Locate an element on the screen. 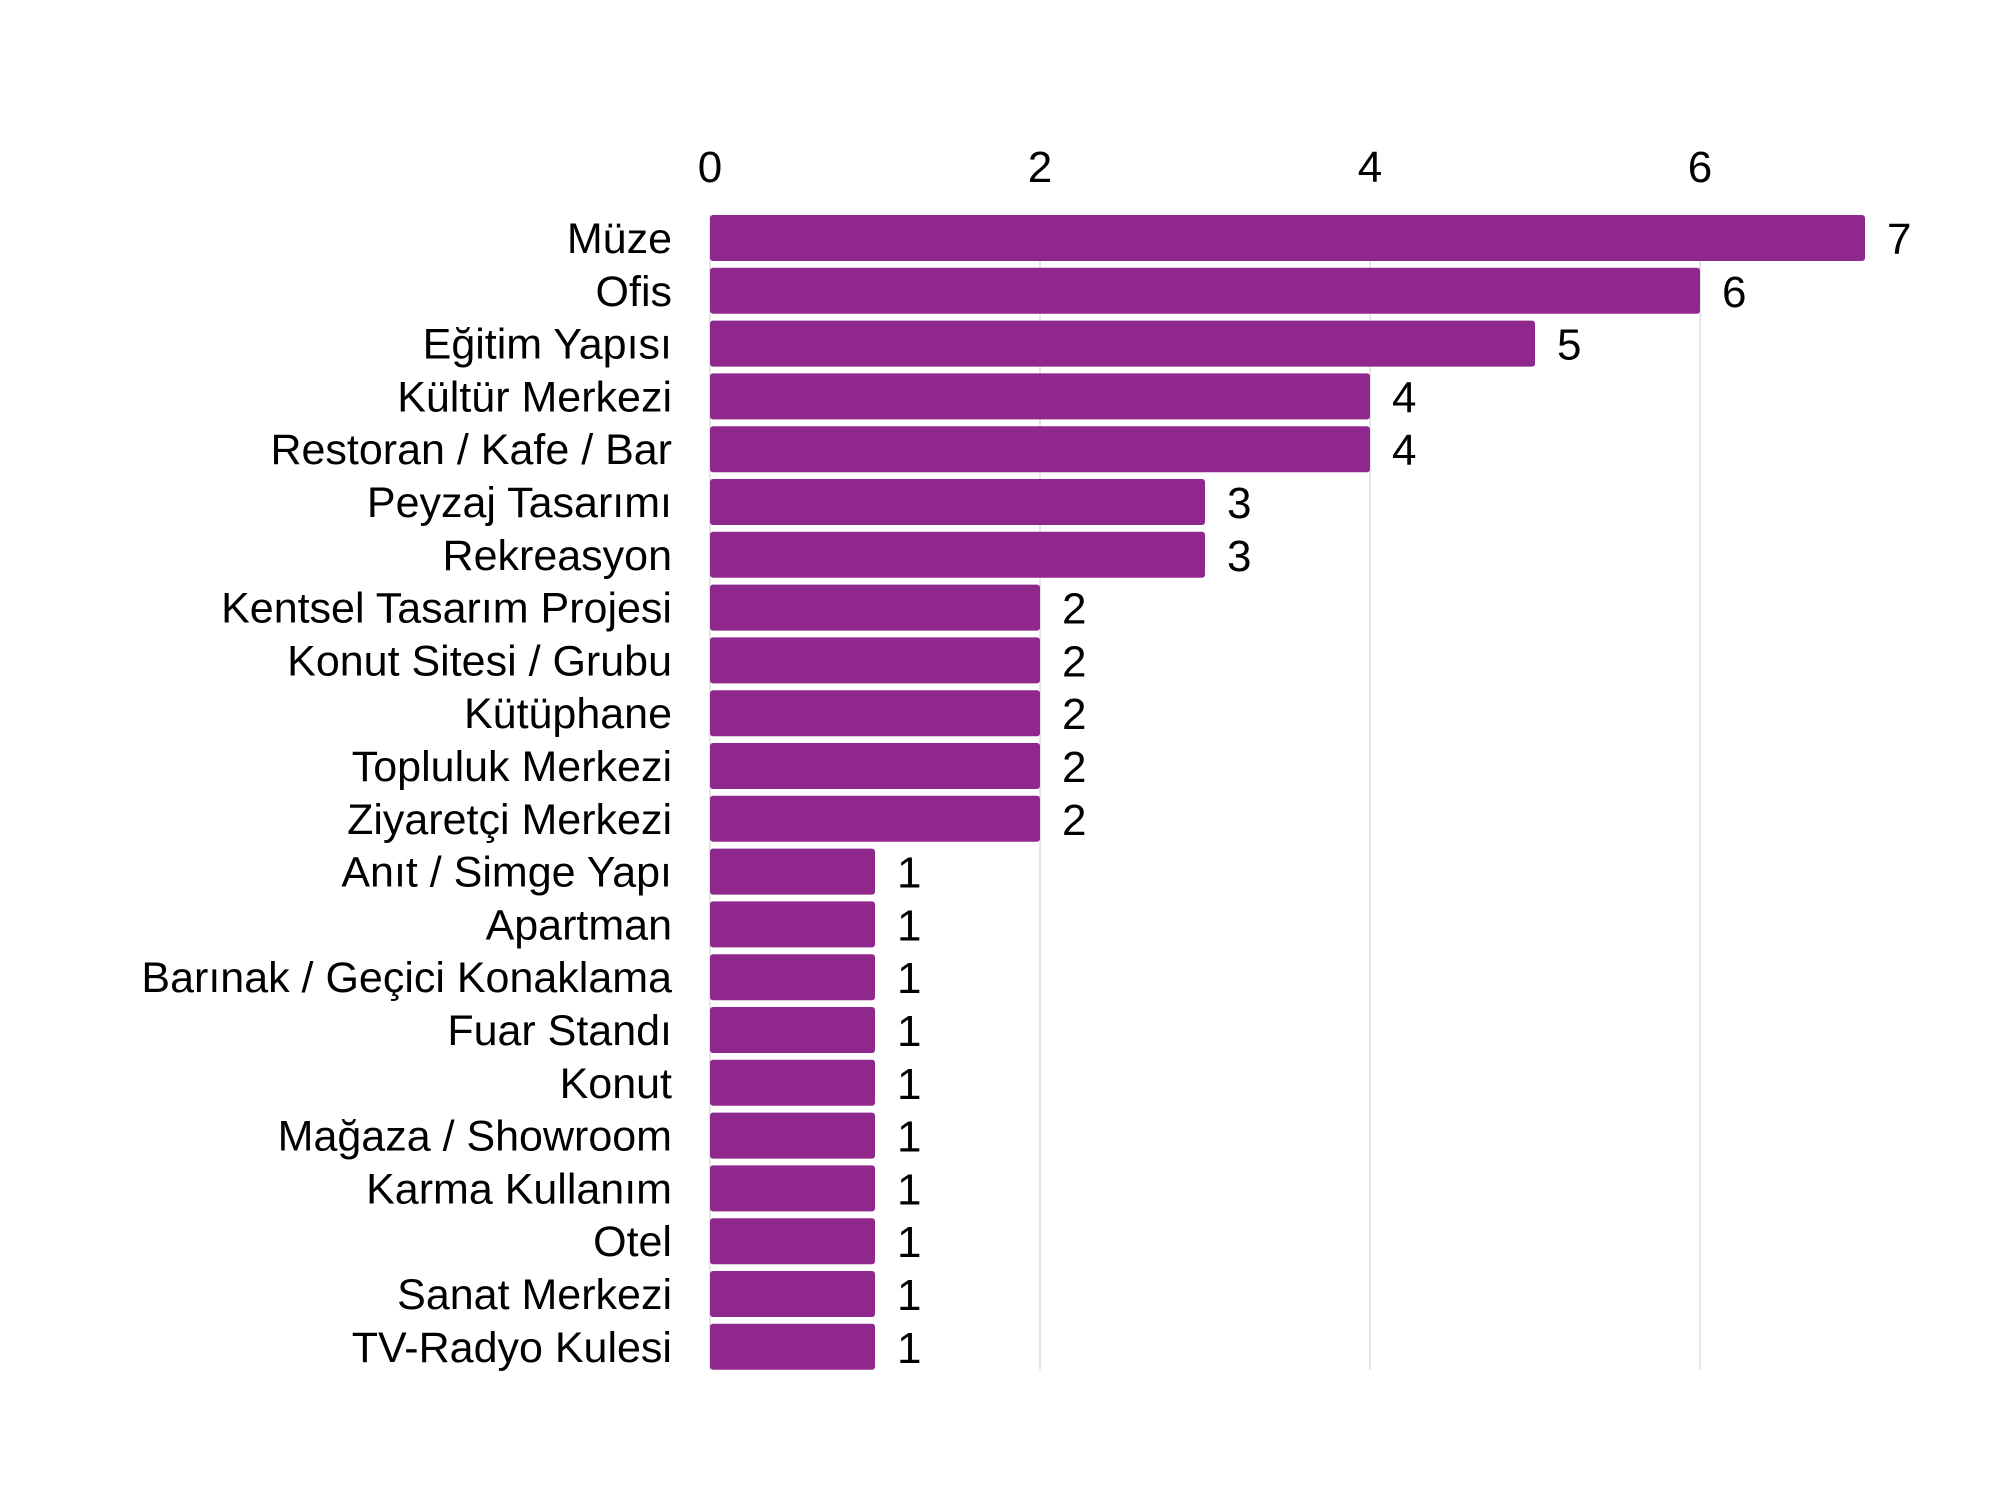 The image size is (2000, 1500). value-label: 6 is located at coordinates (1734, 292).